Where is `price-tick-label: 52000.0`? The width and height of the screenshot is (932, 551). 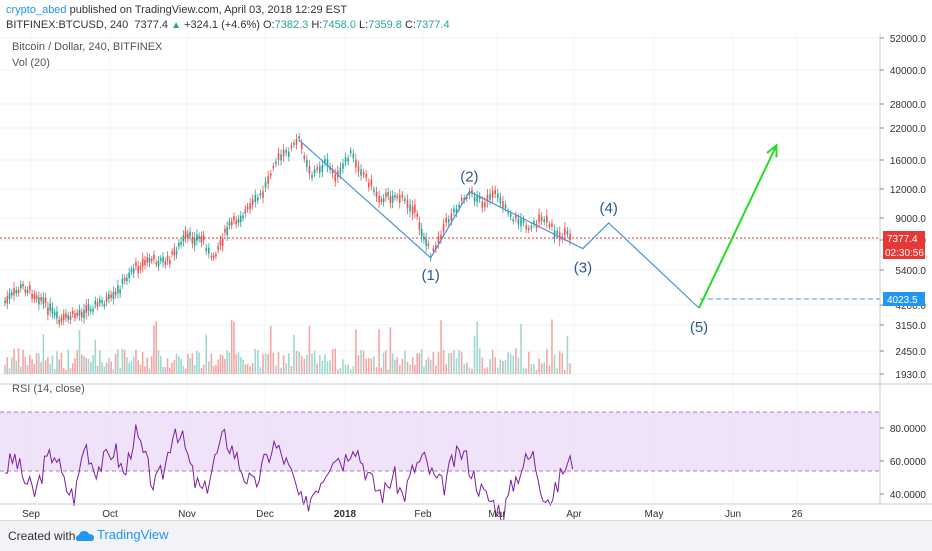 price-tick-label: 52000.0 is located at coordinates (908, 39).